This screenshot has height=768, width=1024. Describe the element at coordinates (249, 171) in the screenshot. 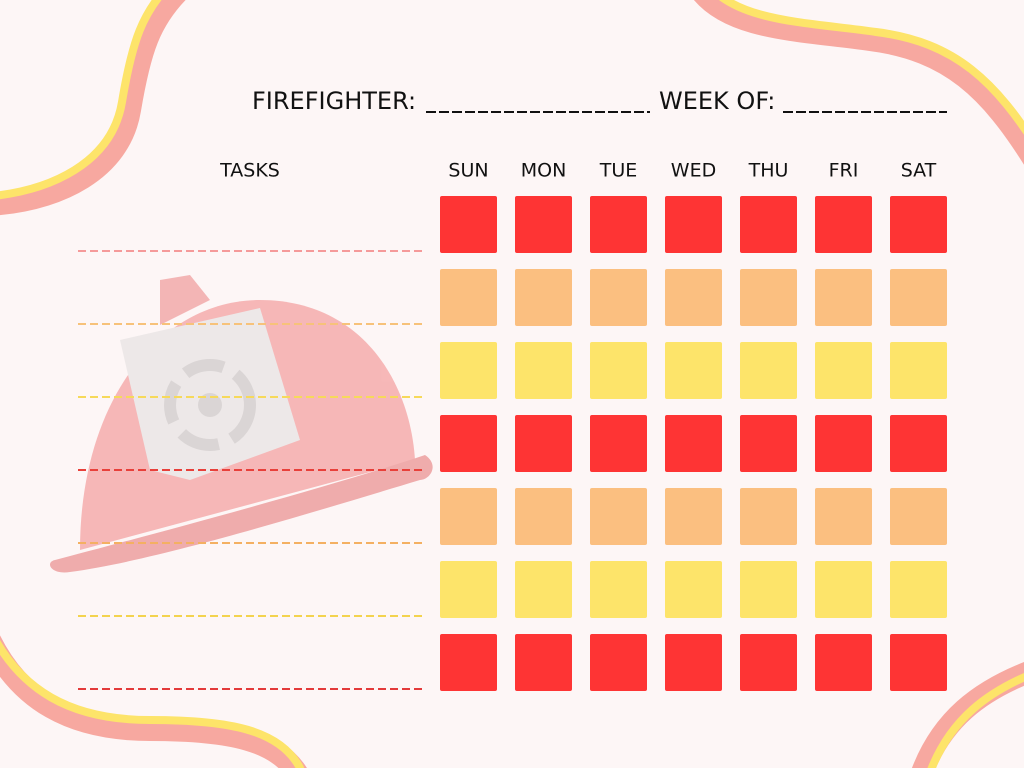

I see `tasks-label: TASKS` at that location.